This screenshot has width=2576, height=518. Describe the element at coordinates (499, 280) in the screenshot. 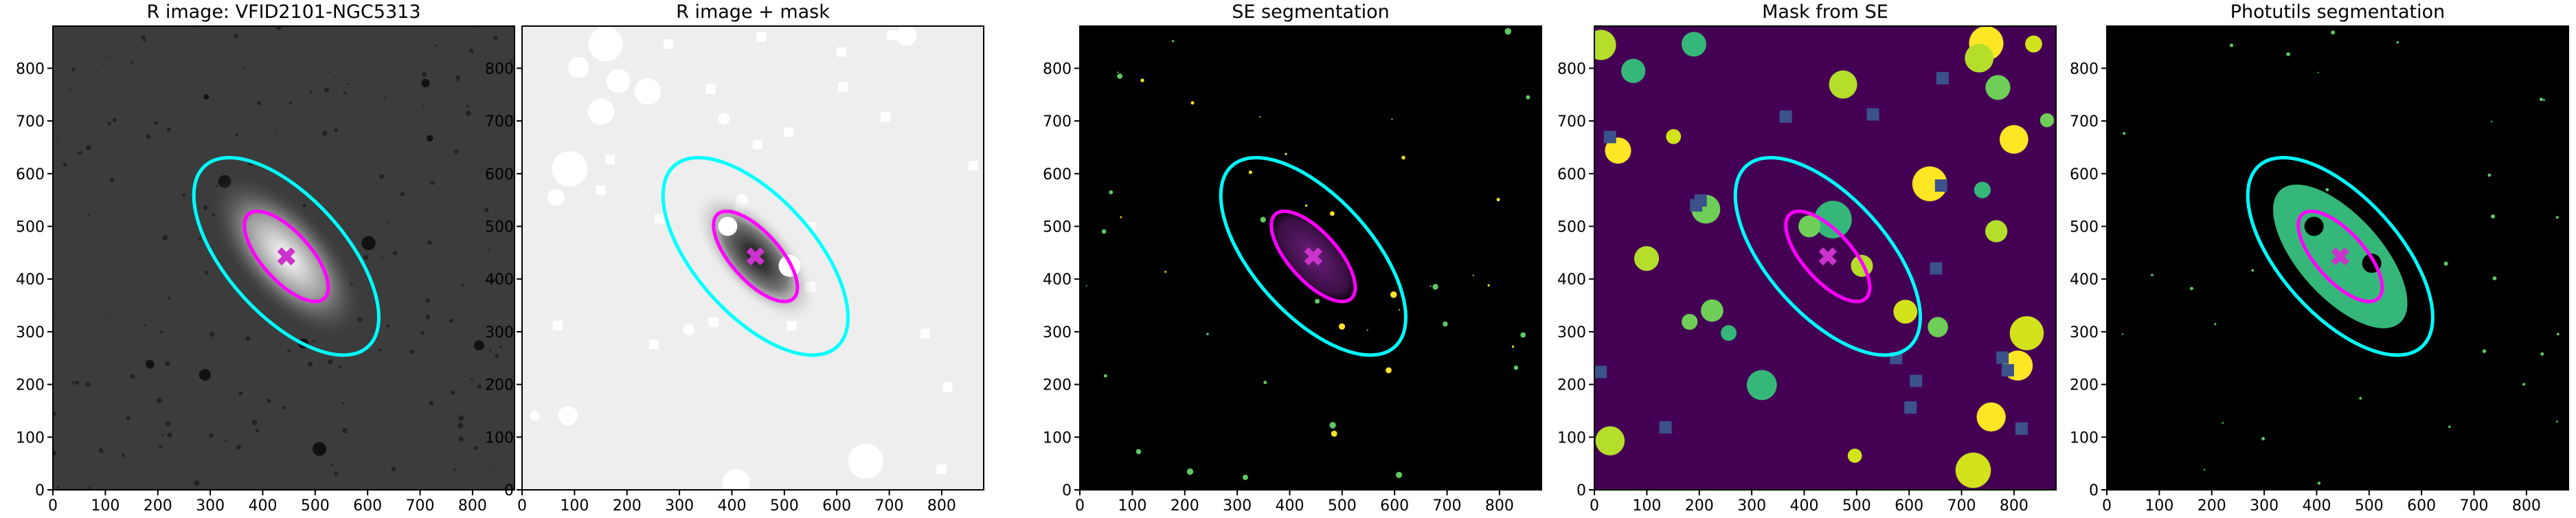

I see `y-tick-label: 400` at that location.